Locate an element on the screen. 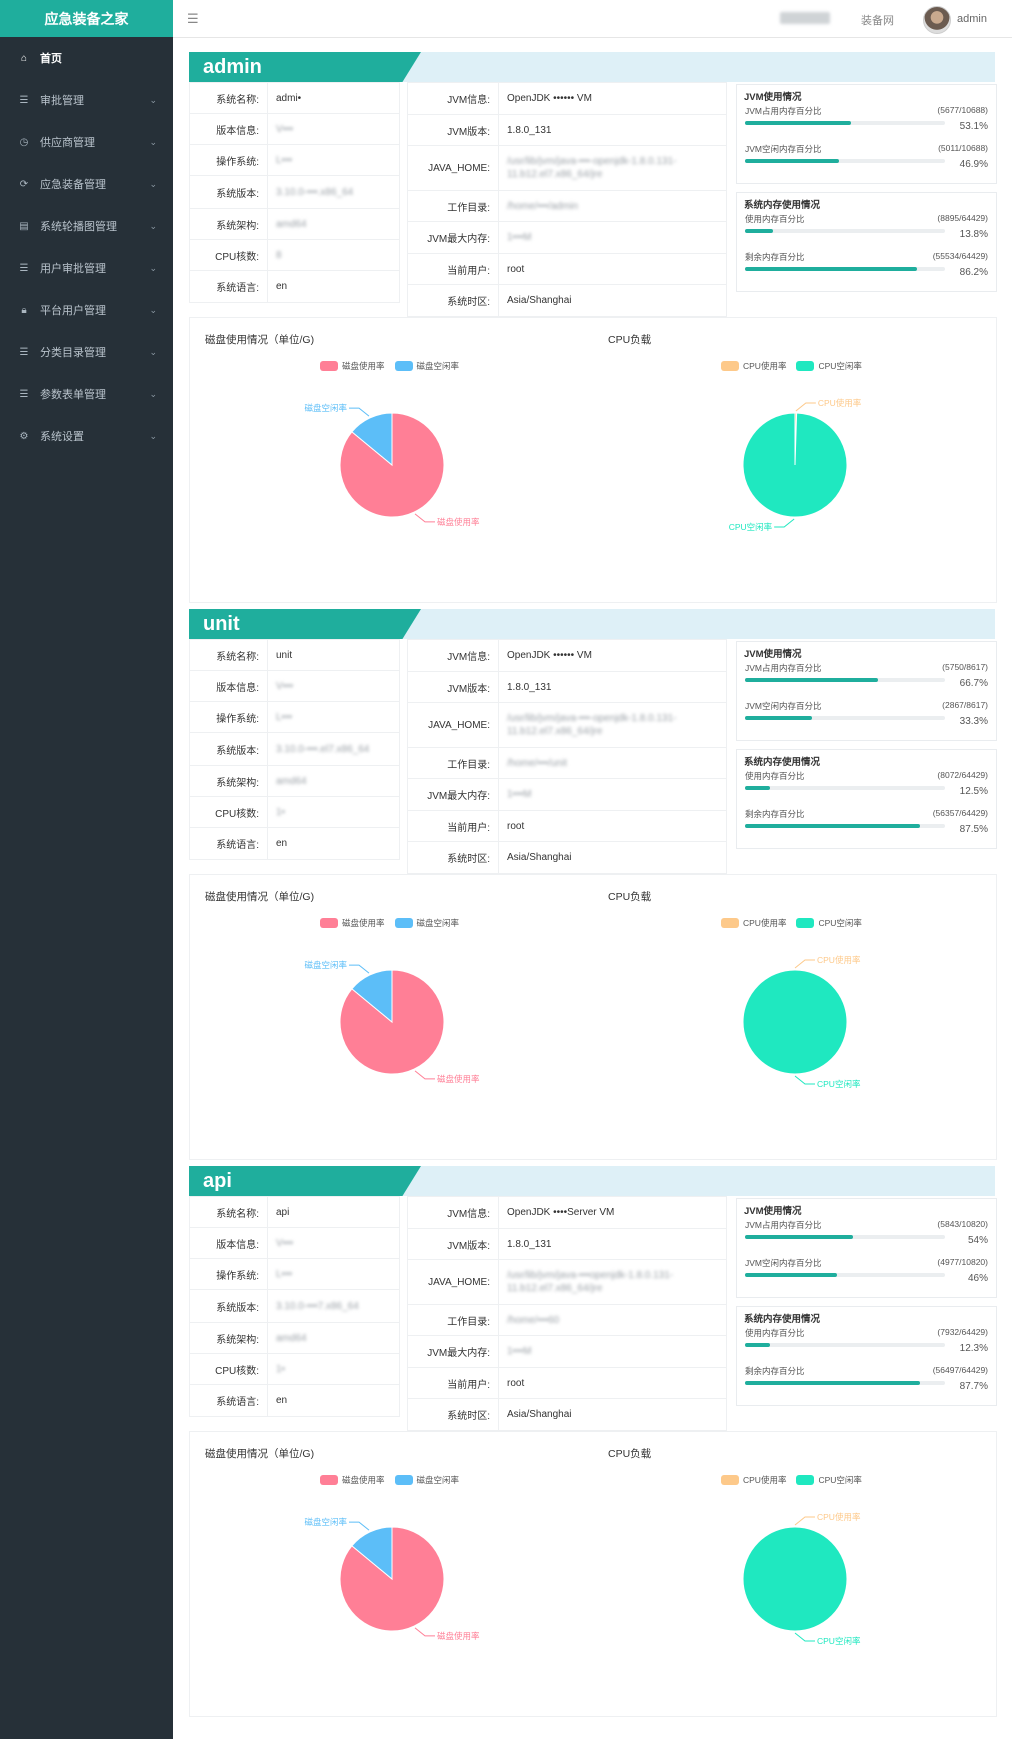  memory-percent: 87.5% is located at coordinates (973, 829).